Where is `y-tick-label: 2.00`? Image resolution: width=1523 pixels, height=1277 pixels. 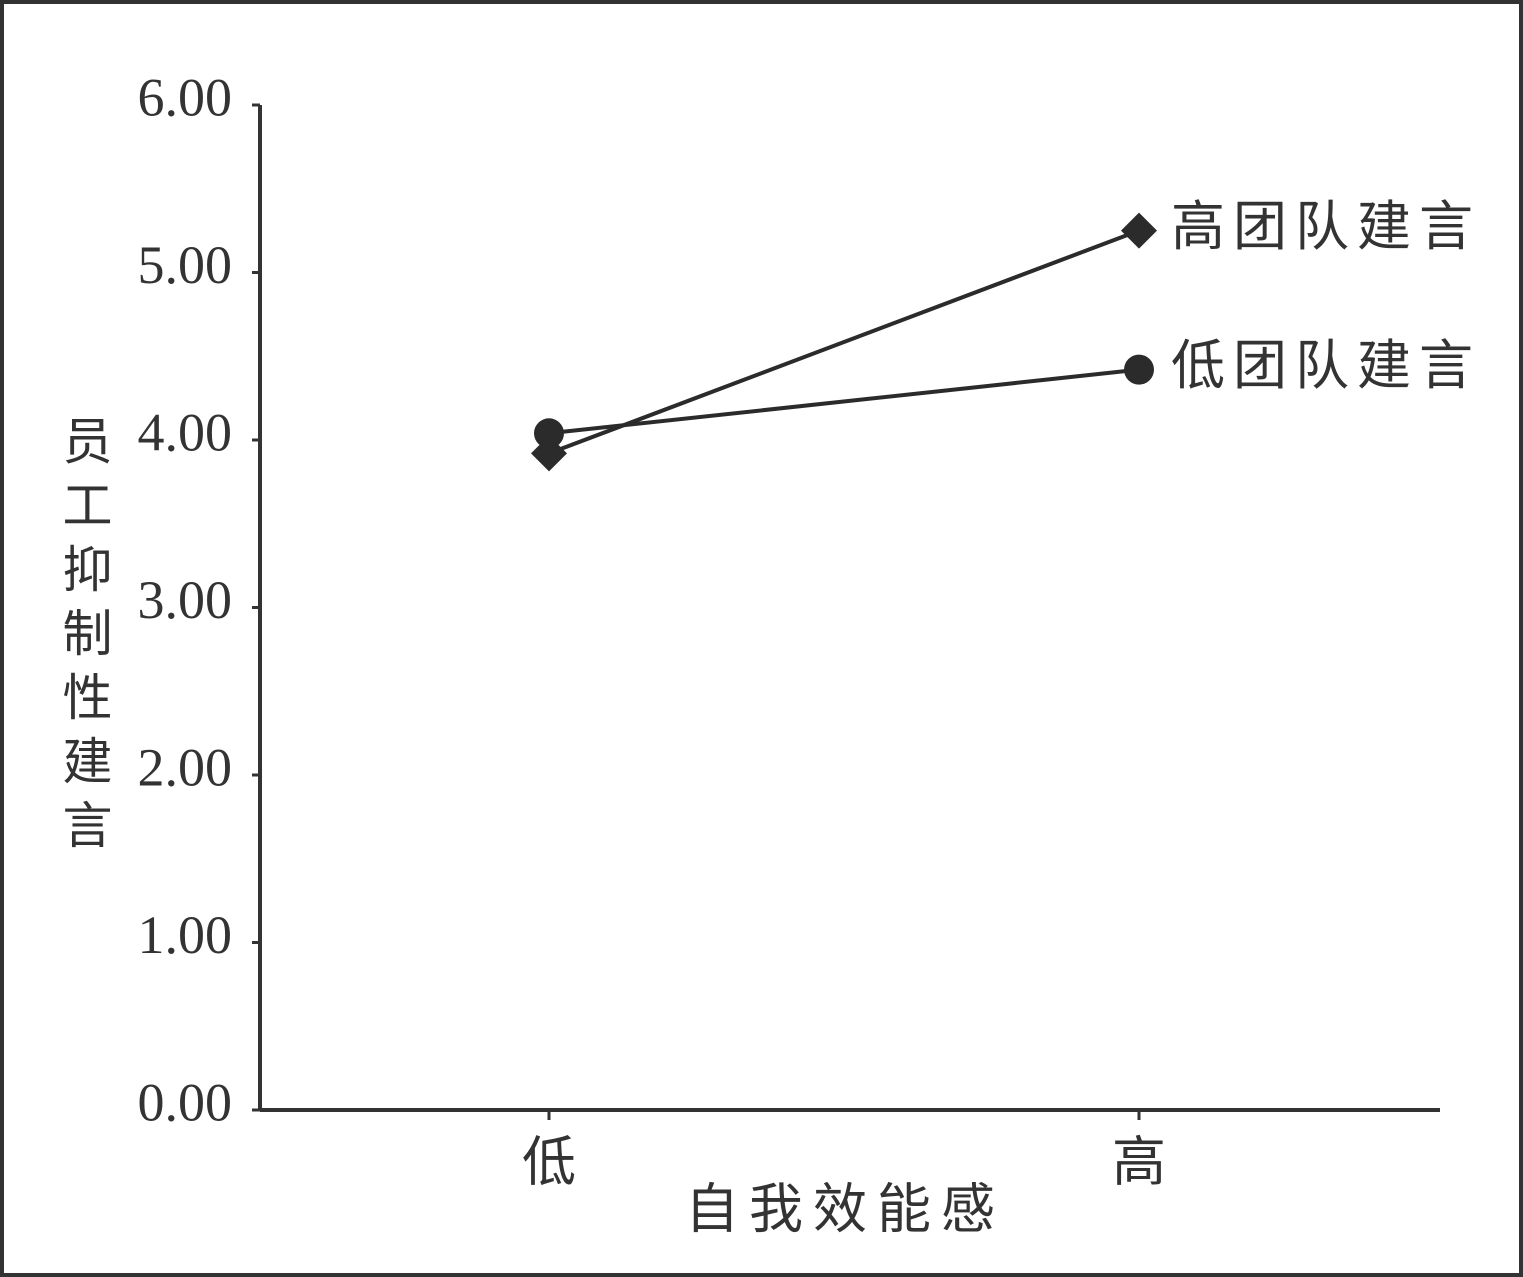
y-tick-label: 2.00 is located at coordinates (185, 767).